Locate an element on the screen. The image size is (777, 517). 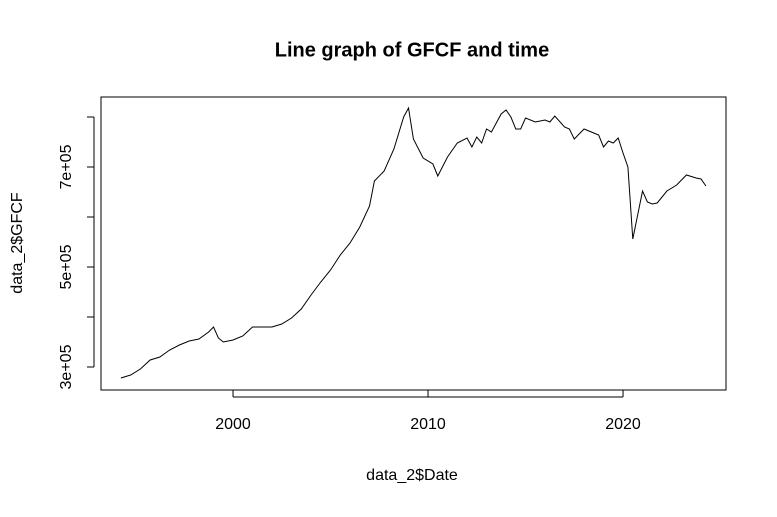
chart-title: Line graph of GFCF and time is located at coordinates (412, 50).